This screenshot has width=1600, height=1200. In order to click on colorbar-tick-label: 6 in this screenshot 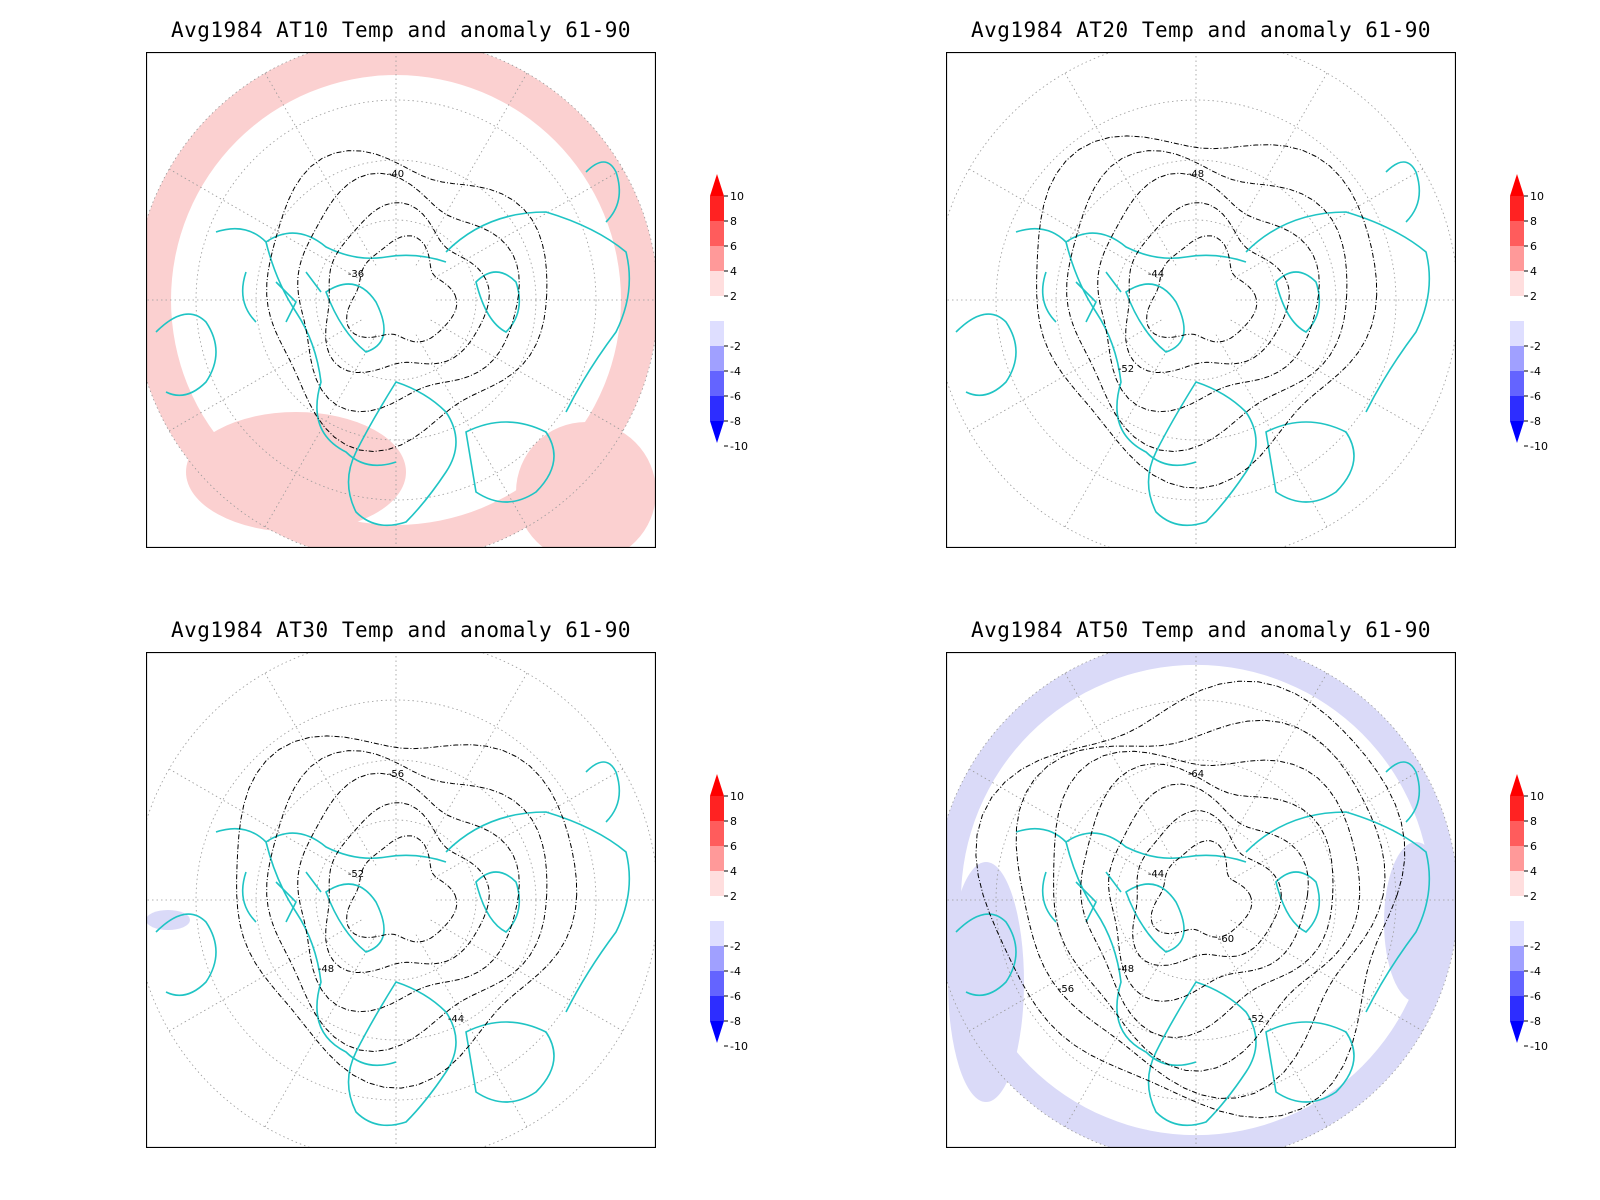, I will do `click(1533, 246)`.